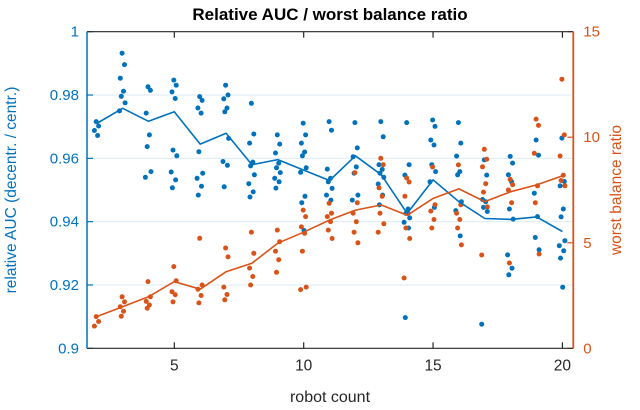  Describe the element at coordinates (616, 190) in the screenshot. I see `y-right-axis-label: worst balance ratio` at that location.